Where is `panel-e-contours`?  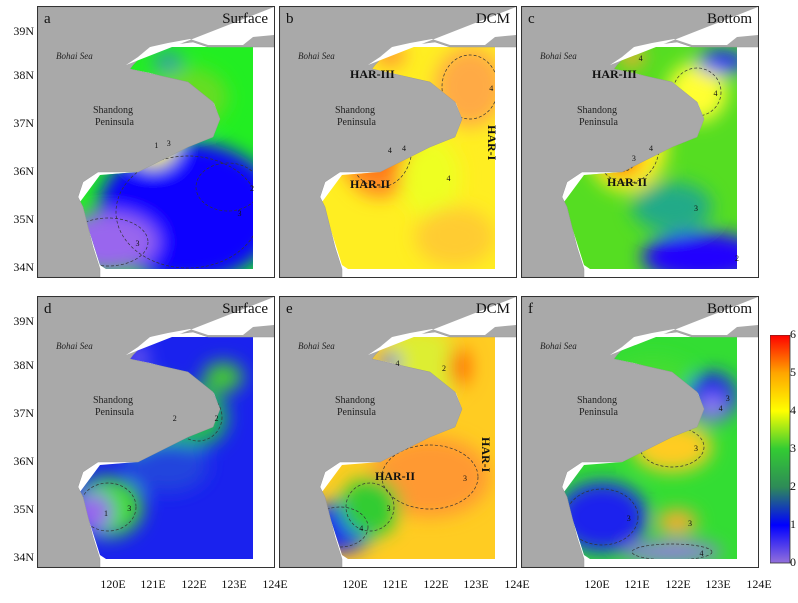 panel-e-contours is located at coordinates (400, 496).